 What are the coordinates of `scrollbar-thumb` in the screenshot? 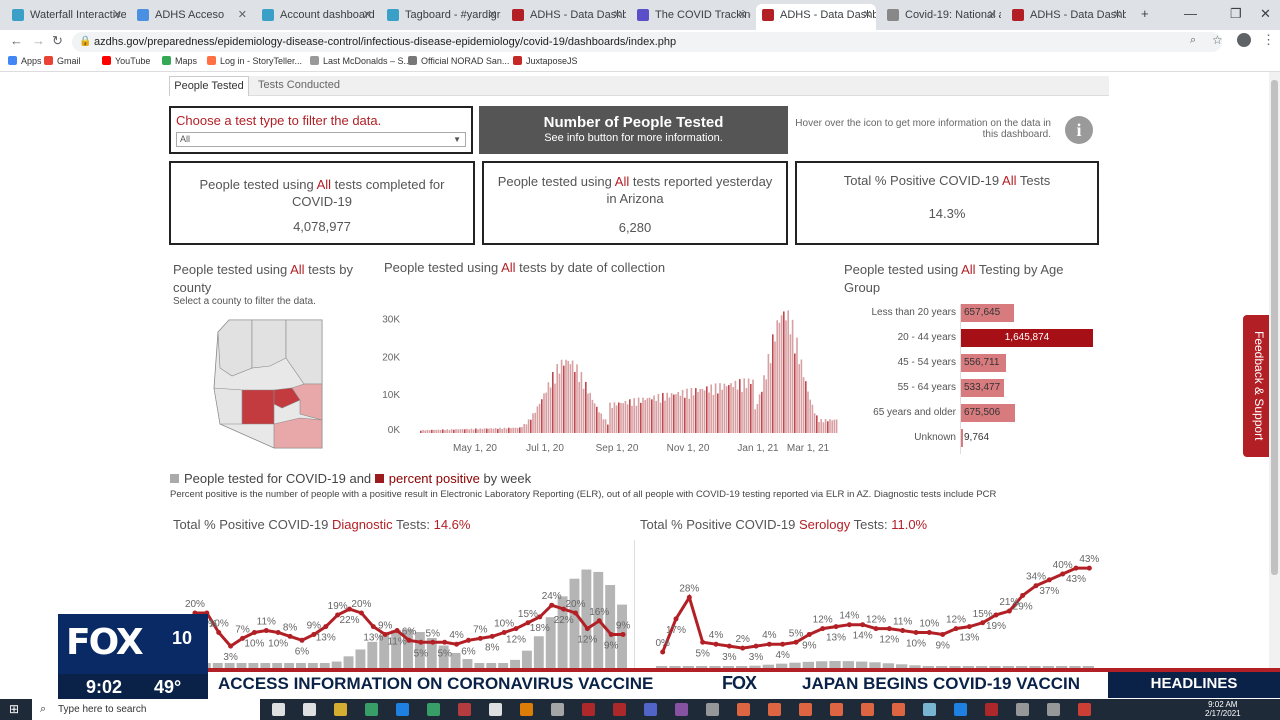 It's located at (1274, 327).